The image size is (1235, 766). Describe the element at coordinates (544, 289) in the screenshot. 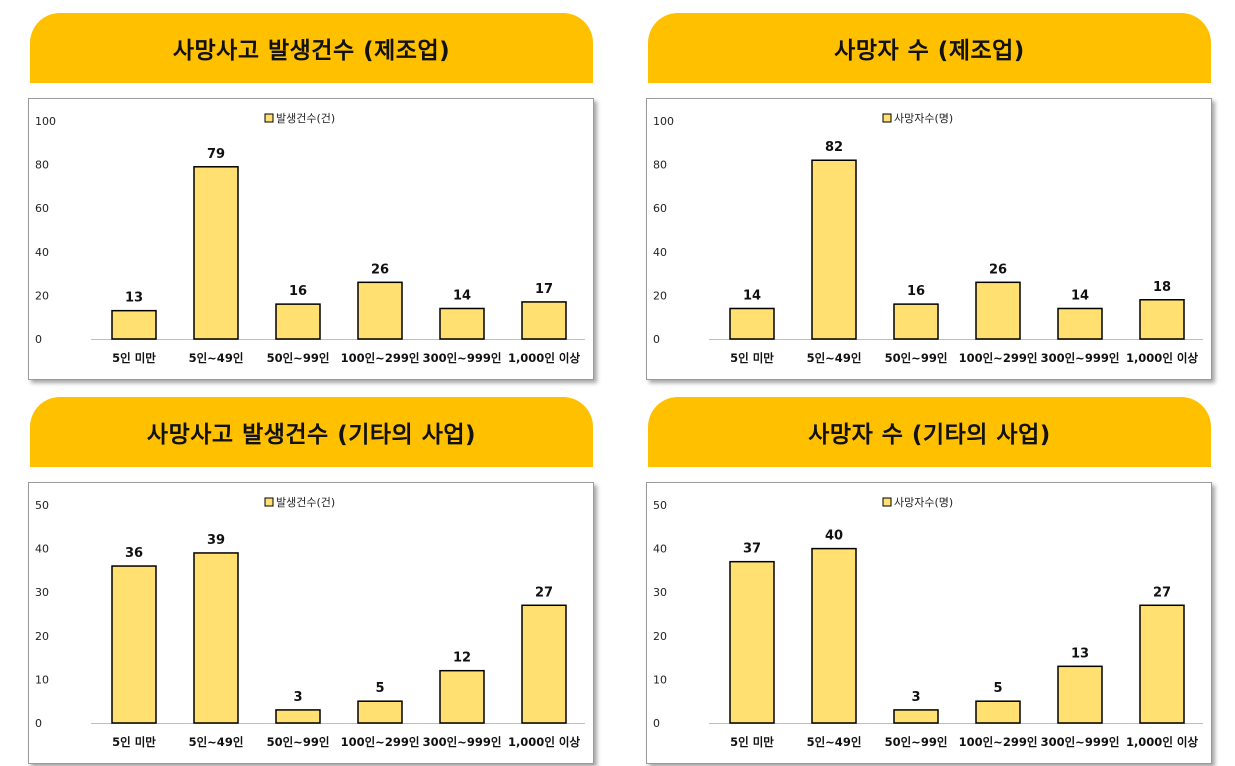

I see `data-label: 17` at that location.